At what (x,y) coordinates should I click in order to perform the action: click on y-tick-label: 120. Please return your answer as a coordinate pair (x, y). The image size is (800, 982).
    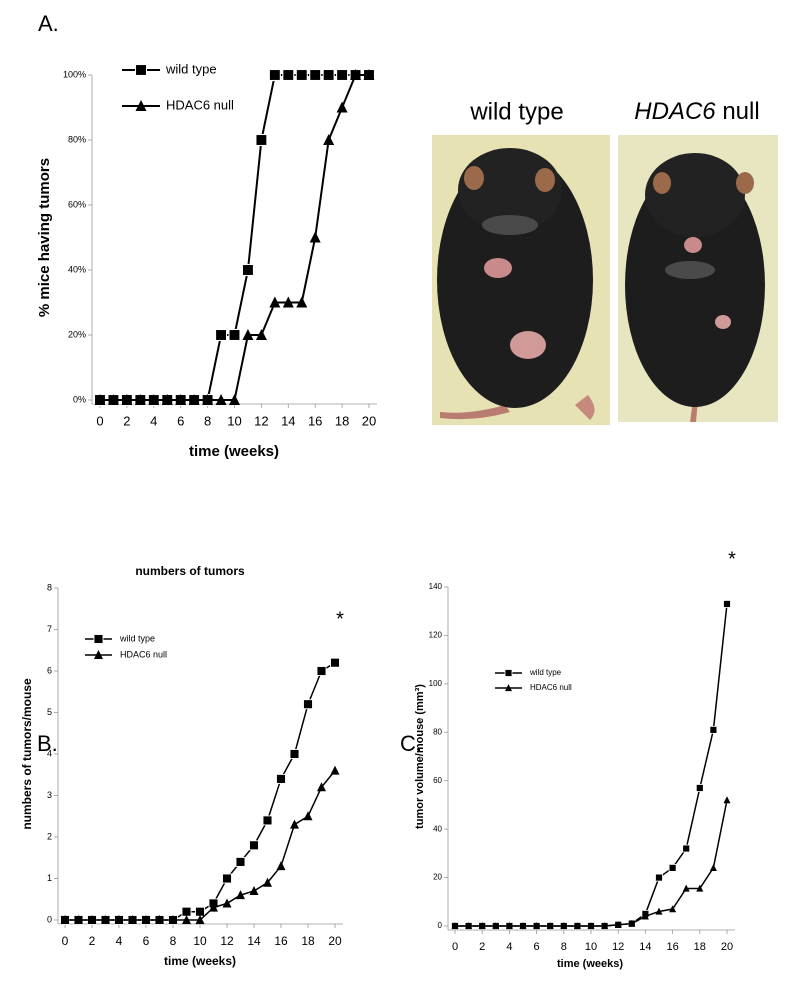
    Looking at the image, I should click on (436, 635).